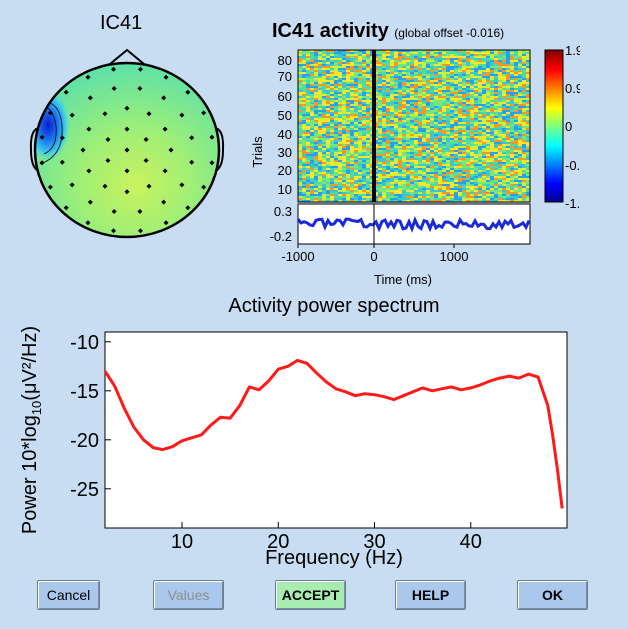  I want to click on ok-button: OK, so click(552, 595).